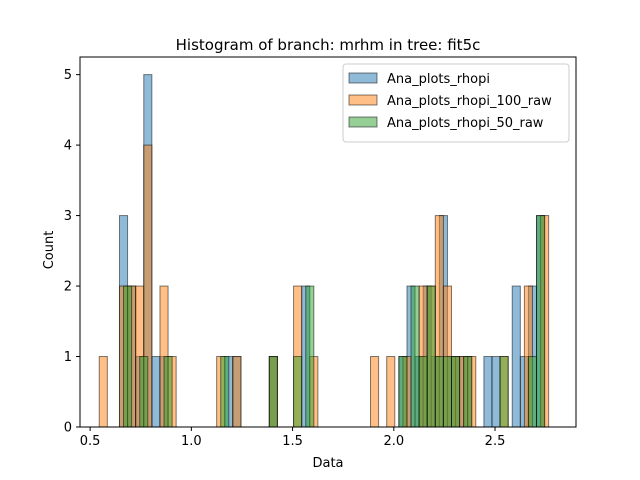  Describe the element at coordinates (495, 441) in the screenshot. I see `x-tick-label: 2.5` at that location.